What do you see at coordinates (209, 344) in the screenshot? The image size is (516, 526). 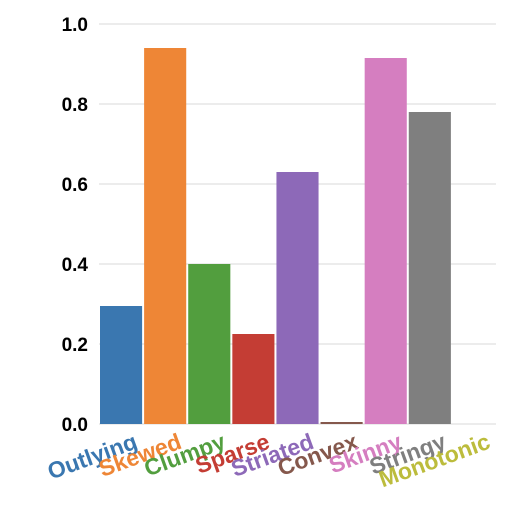 I see `bar-clumpy` at bounding box center [209, 344].